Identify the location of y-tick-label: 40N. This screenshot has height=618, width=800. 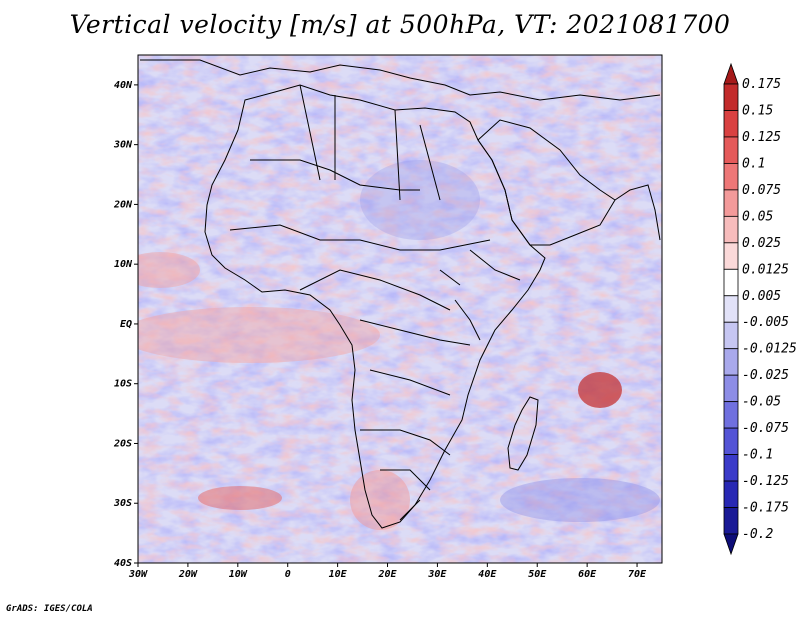
(123, 85).